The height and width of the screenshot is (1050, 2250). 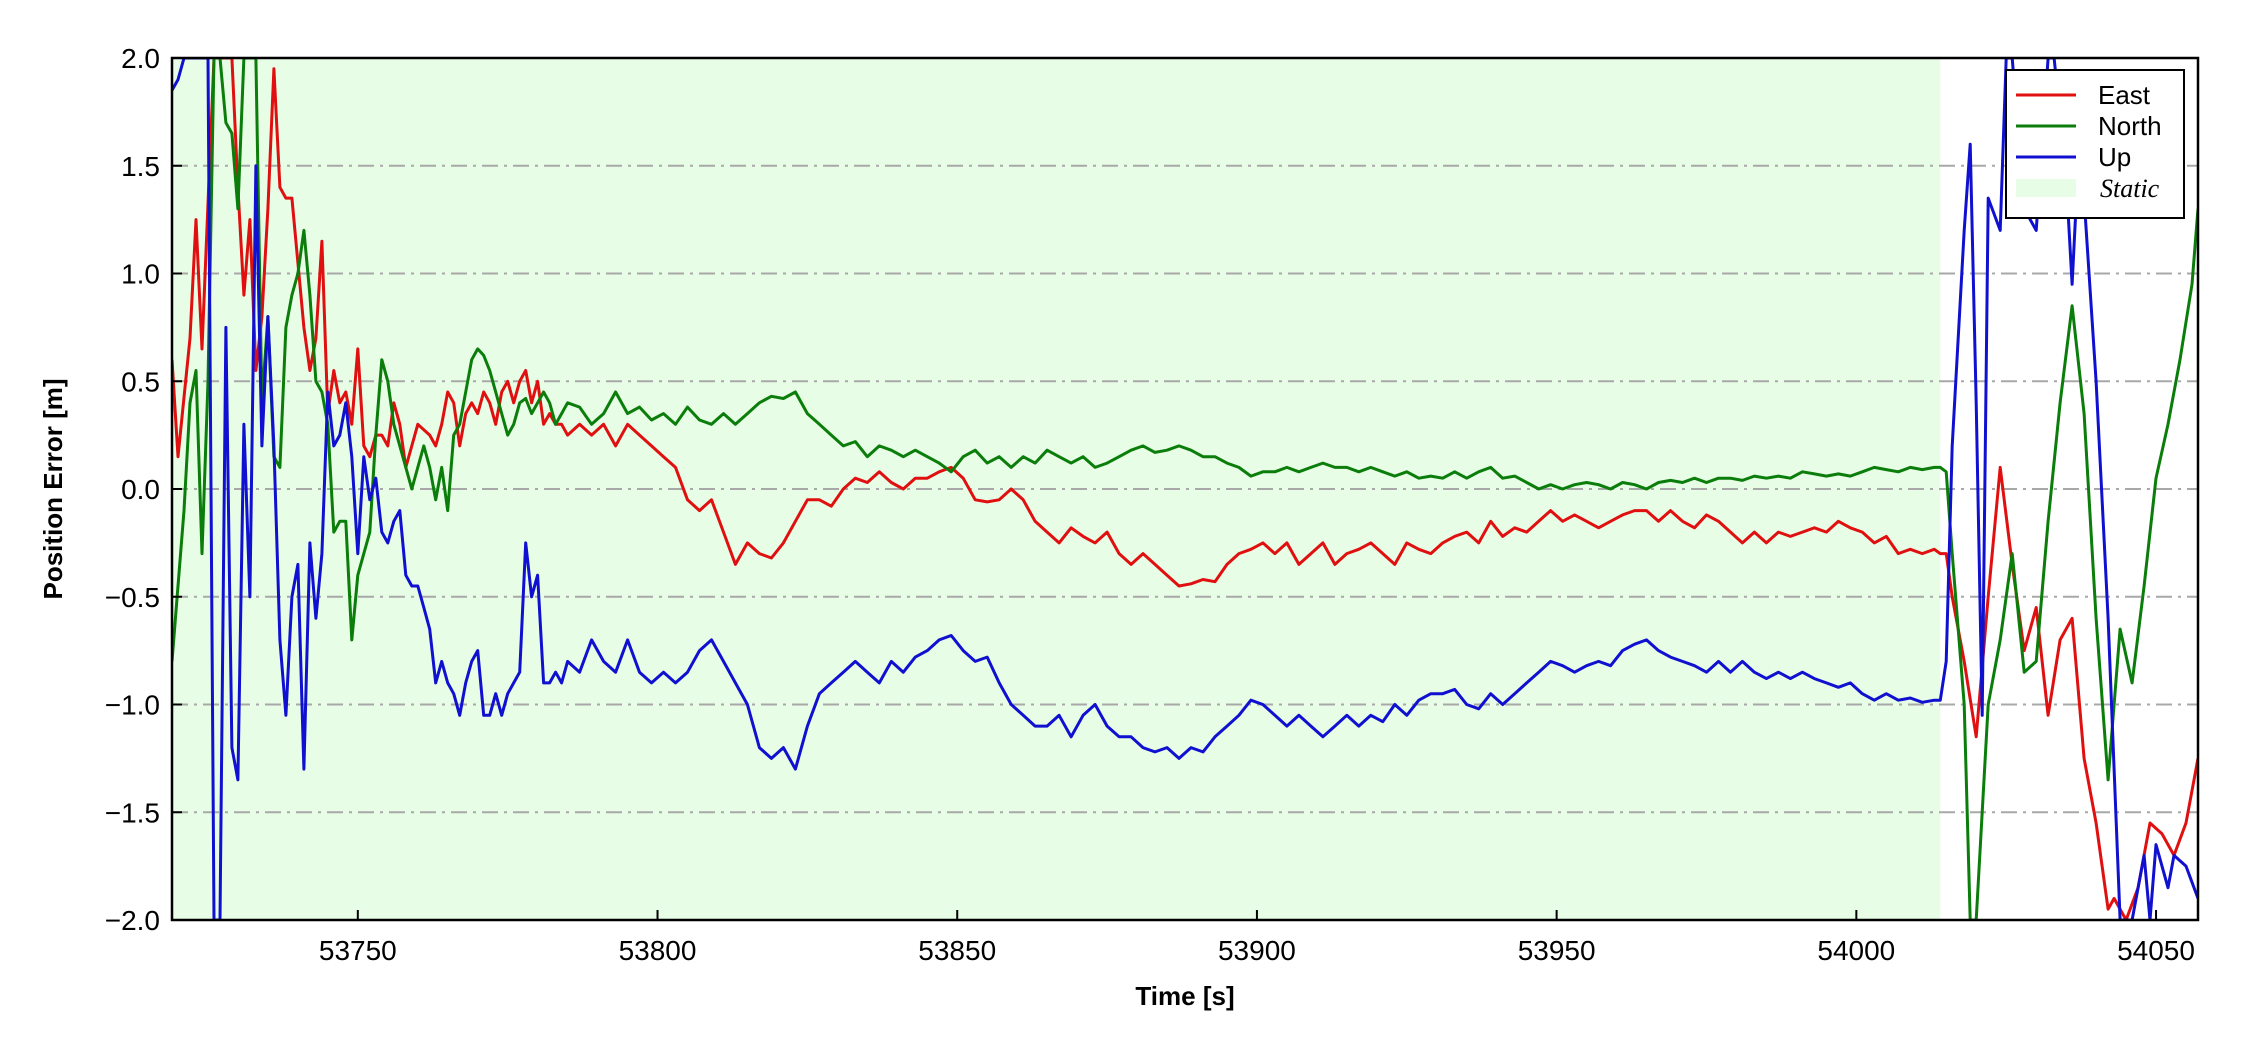 I want to click on x-tick-label: 53900, so click(x=1257, y=950).